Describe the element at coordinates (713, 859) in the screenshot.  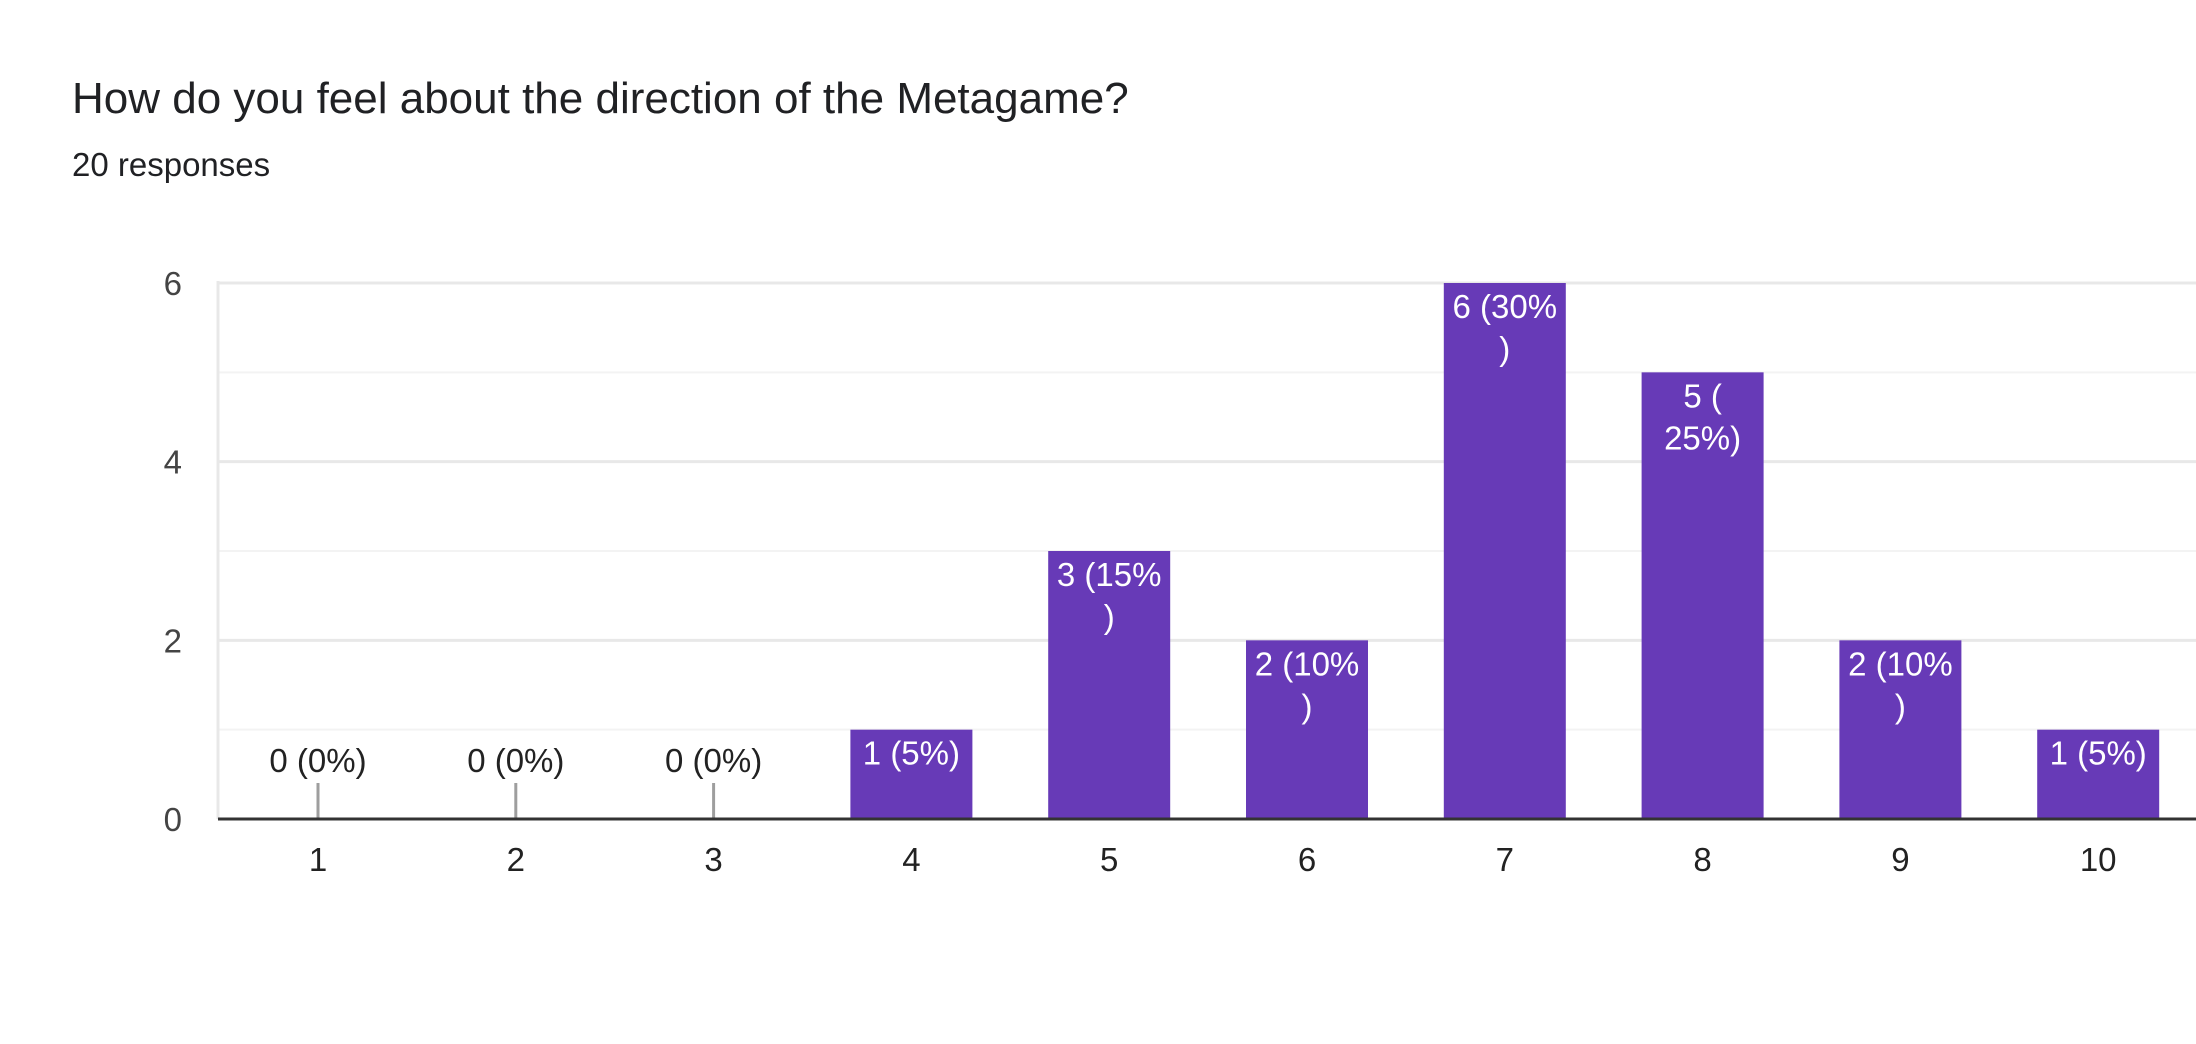
I see `x-tick-label: 3` at that location.